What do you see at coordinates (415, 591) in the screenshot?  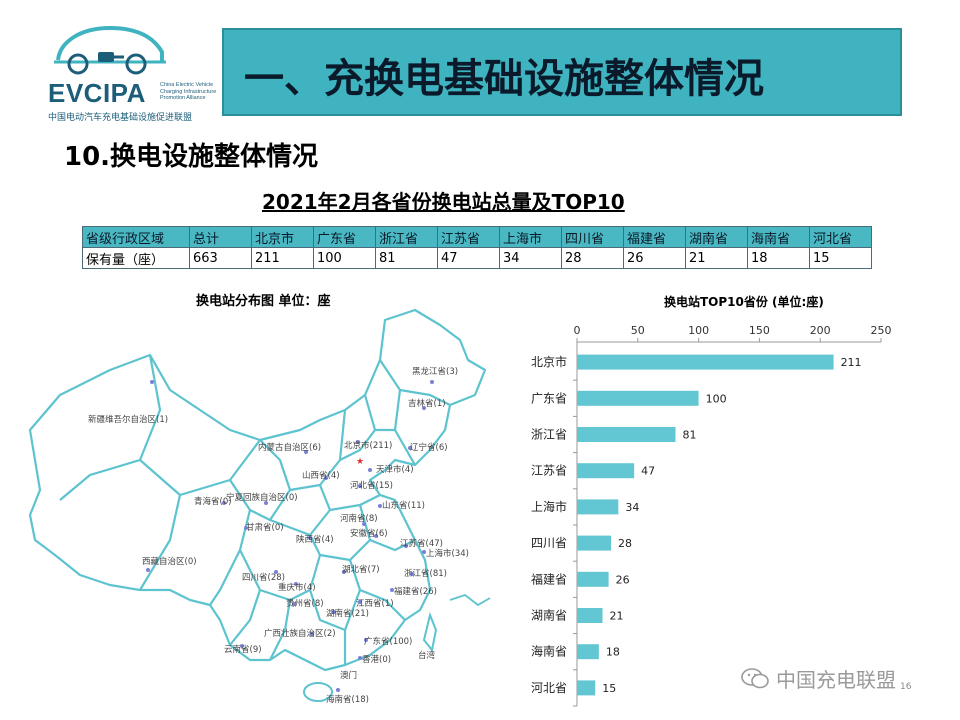 I see `map-label: 福建省(26)` at bounding box center [415, 591].